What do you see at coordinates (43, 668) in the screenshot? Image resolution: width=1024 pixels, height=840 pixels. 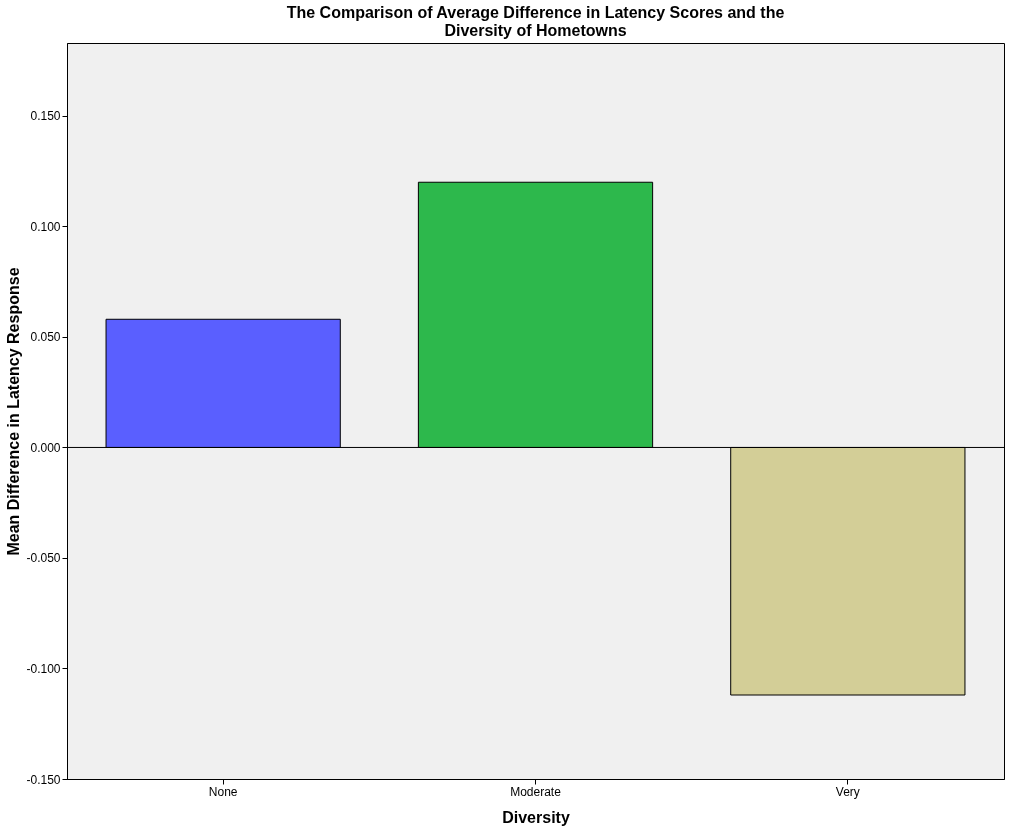 I see `y-tick-label: -0.100` at bounding box center [43, 668].